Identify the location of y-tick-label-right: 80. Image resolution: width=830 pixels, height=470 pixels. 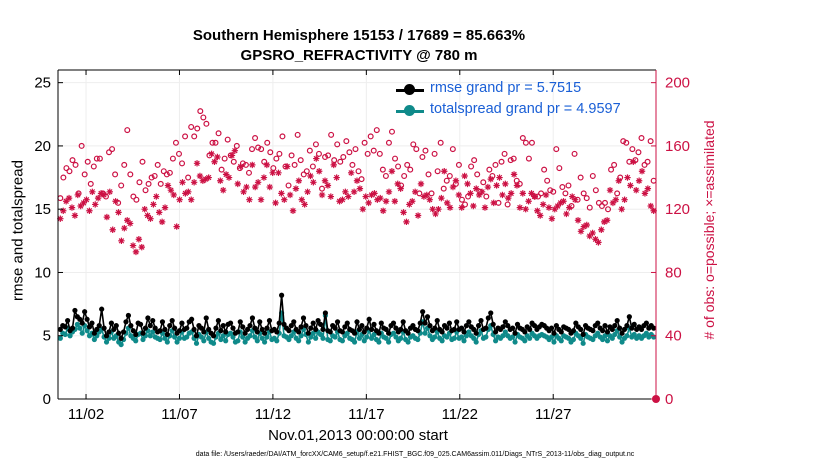
(673, 272).